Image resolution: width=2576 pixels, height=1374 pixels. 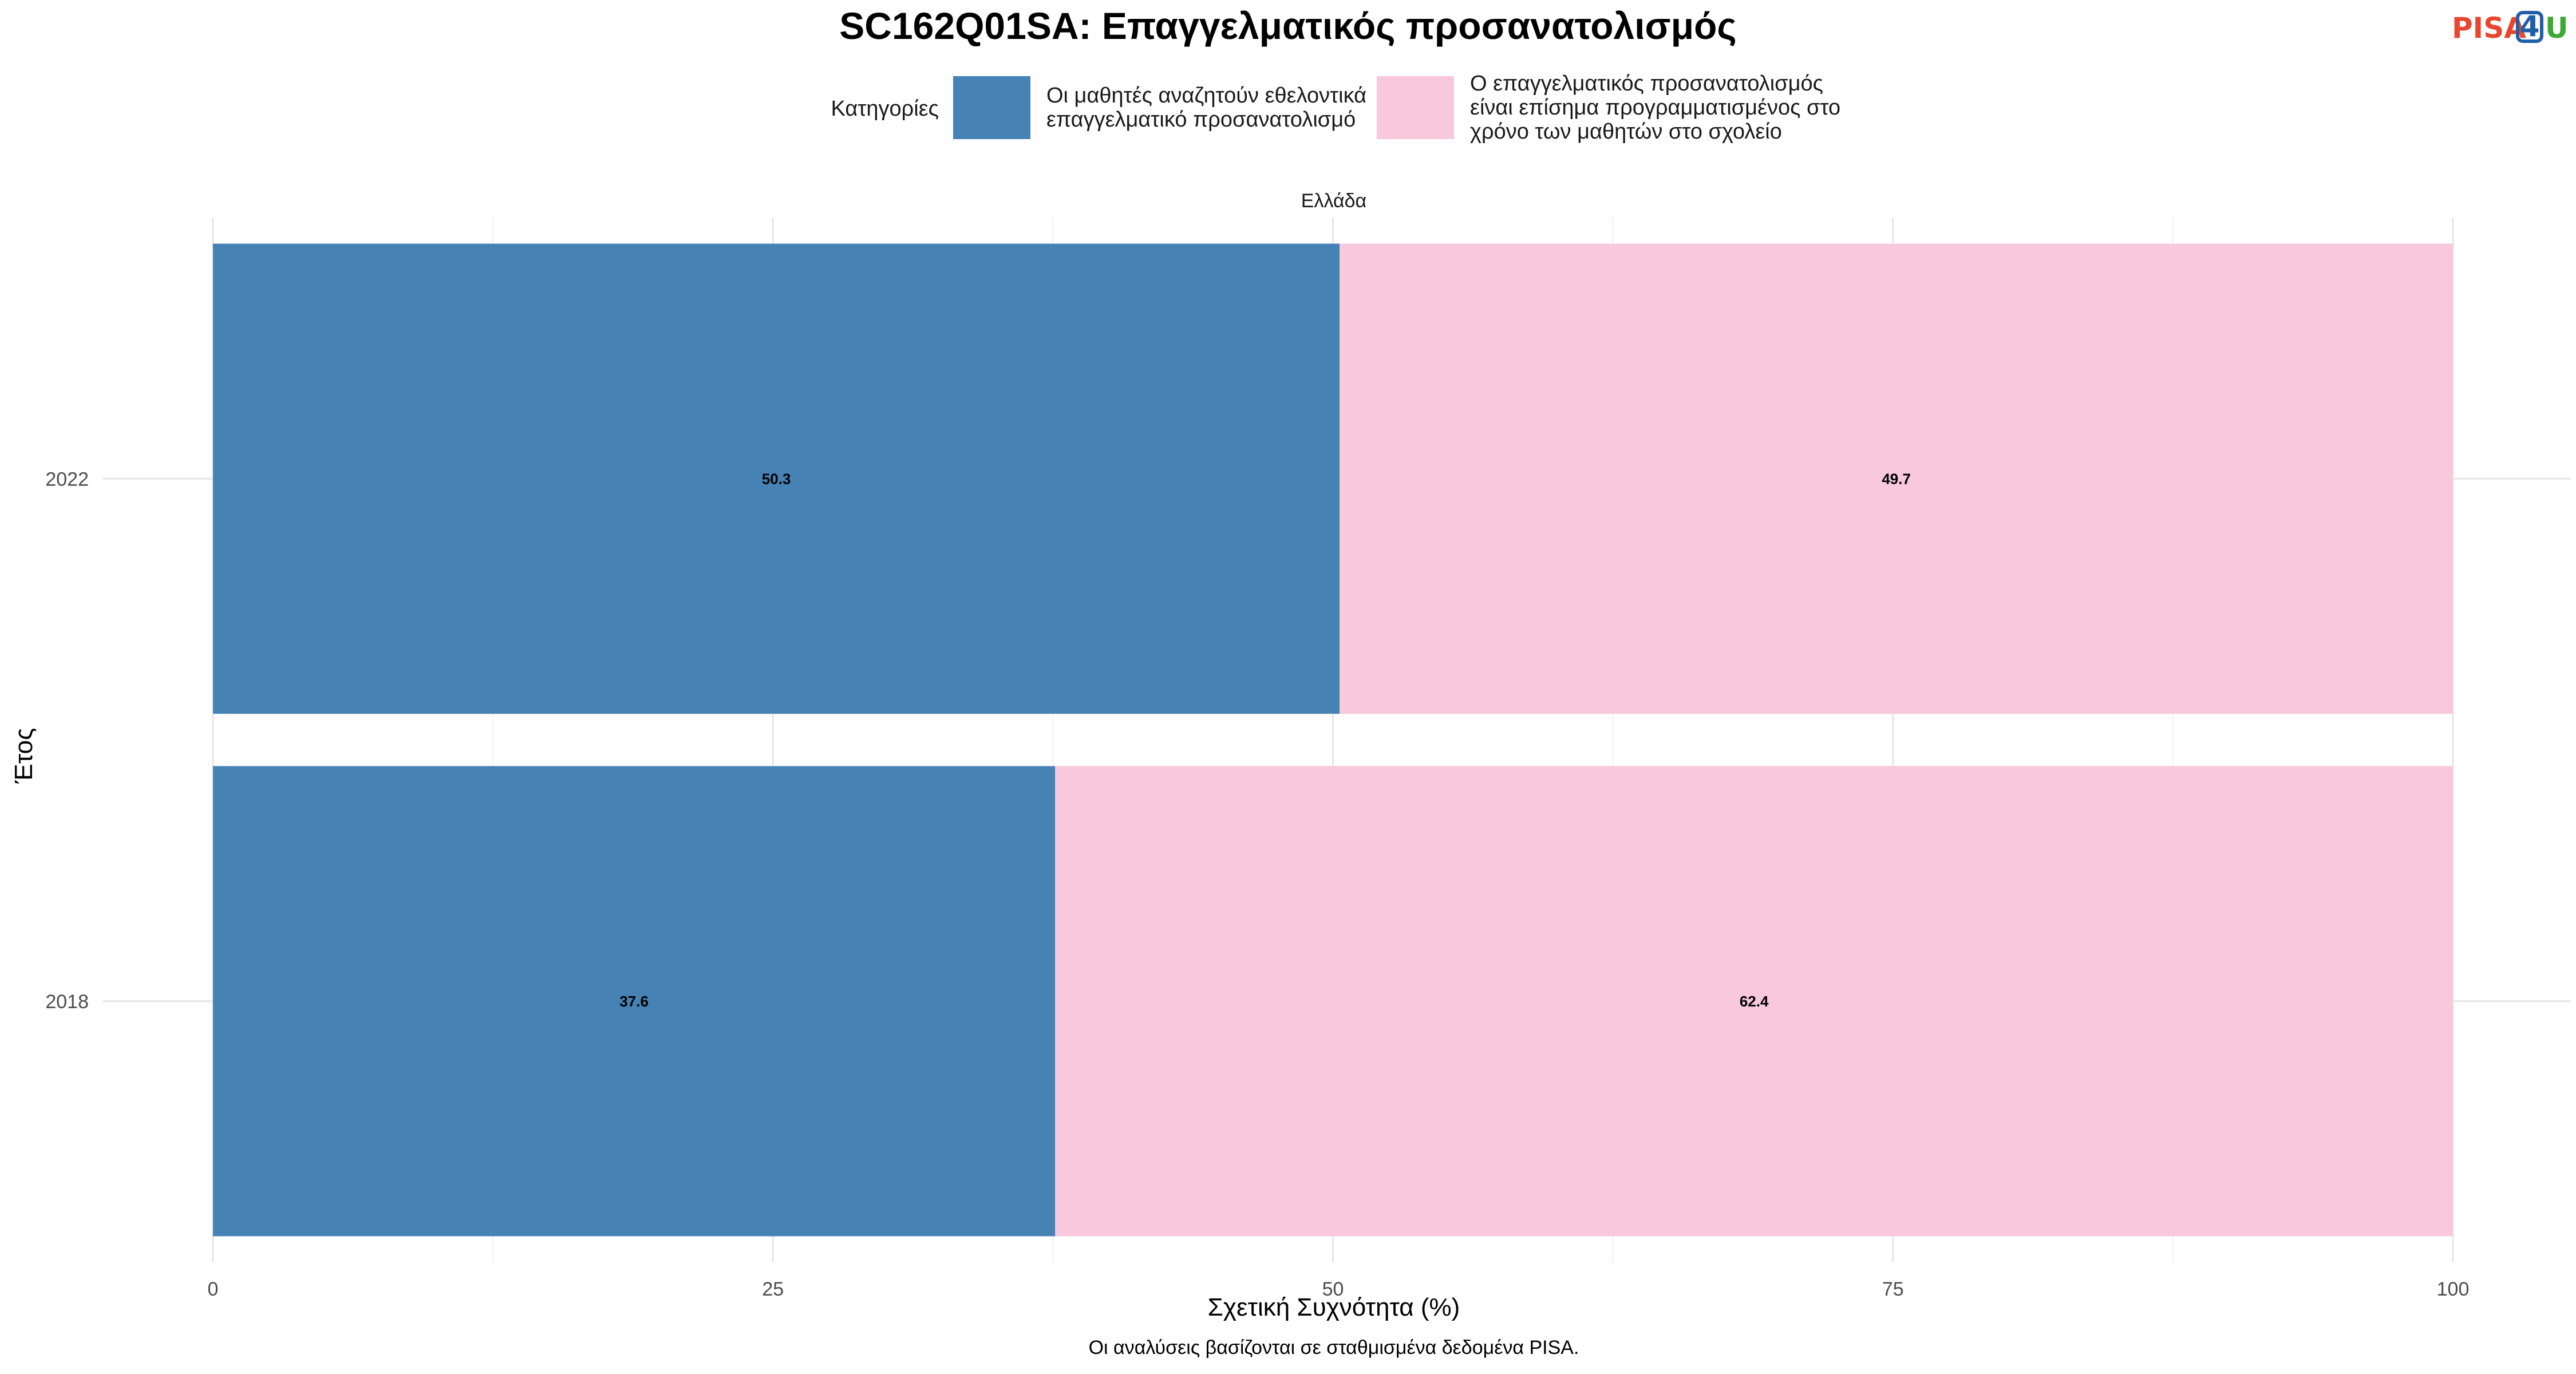 I want to click on logo-pisa: PISA, so click(x=2489, y=28).